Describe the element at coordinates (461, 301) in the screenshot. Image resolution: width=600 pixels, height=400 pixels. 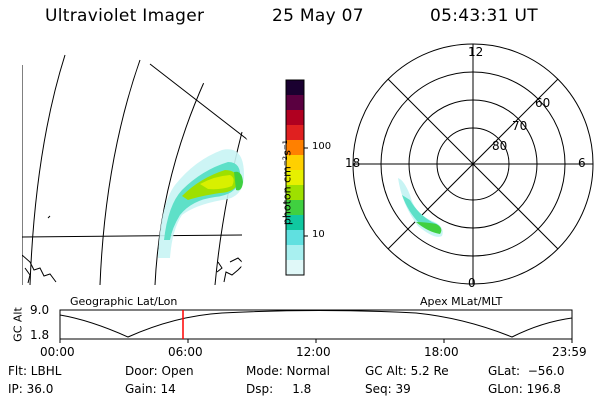
I see `polar-panel-label: Apex MLat/MLT` at that location.